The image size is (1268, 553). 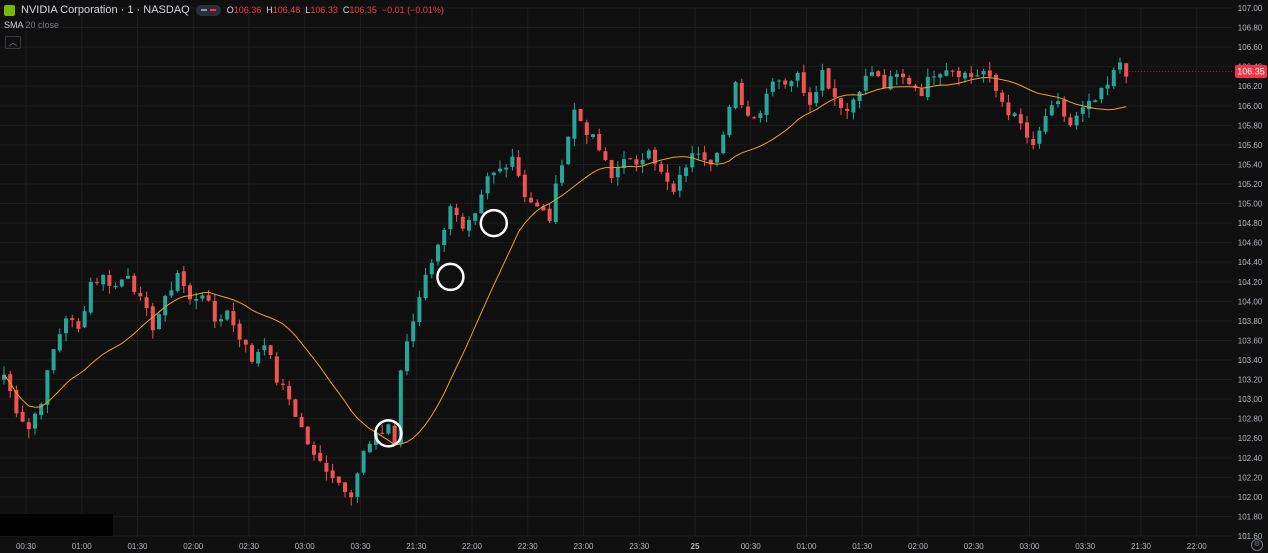 What do you see at coordinates (1250, 8) in the screenshot?
I see `price-tick-label: 107.00` at bounding box center [1250, 8].